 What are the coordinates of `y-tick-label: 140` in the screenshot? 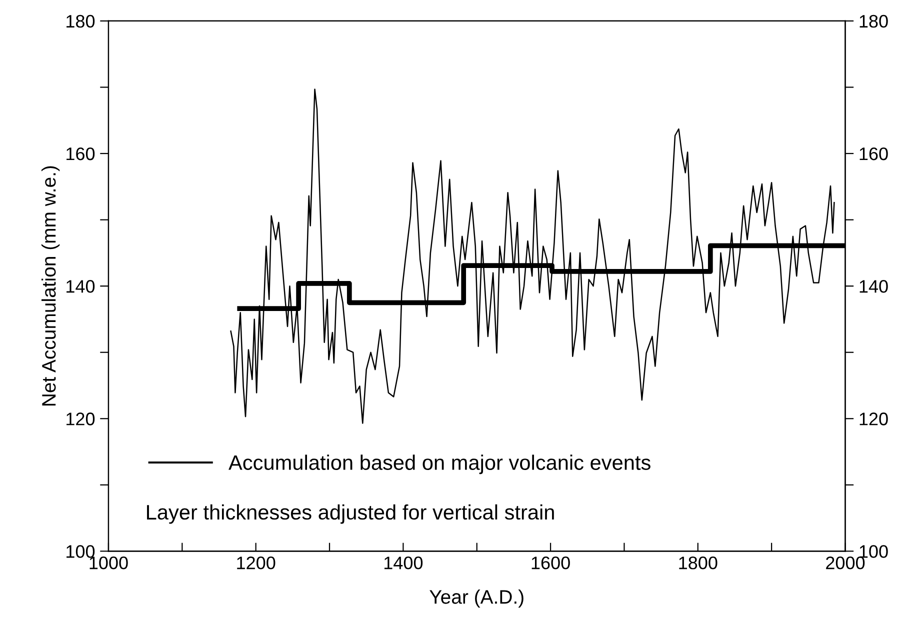 It's located at (80, 286).